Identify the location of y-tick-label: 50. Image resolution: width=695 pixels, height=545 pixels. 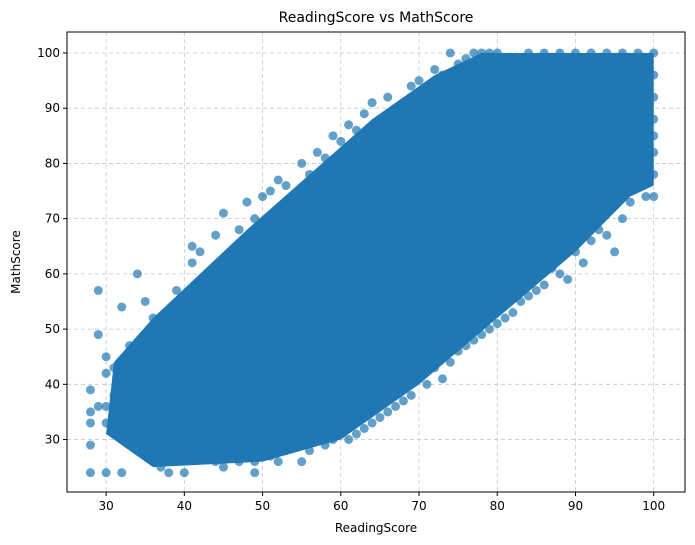
(52, 329).